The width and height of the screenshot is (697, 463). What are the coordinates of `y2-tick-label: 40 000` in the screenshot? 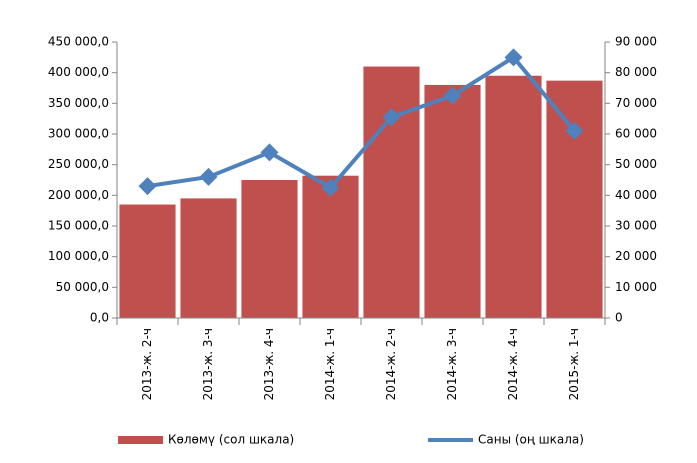 It's located at (636, 195).